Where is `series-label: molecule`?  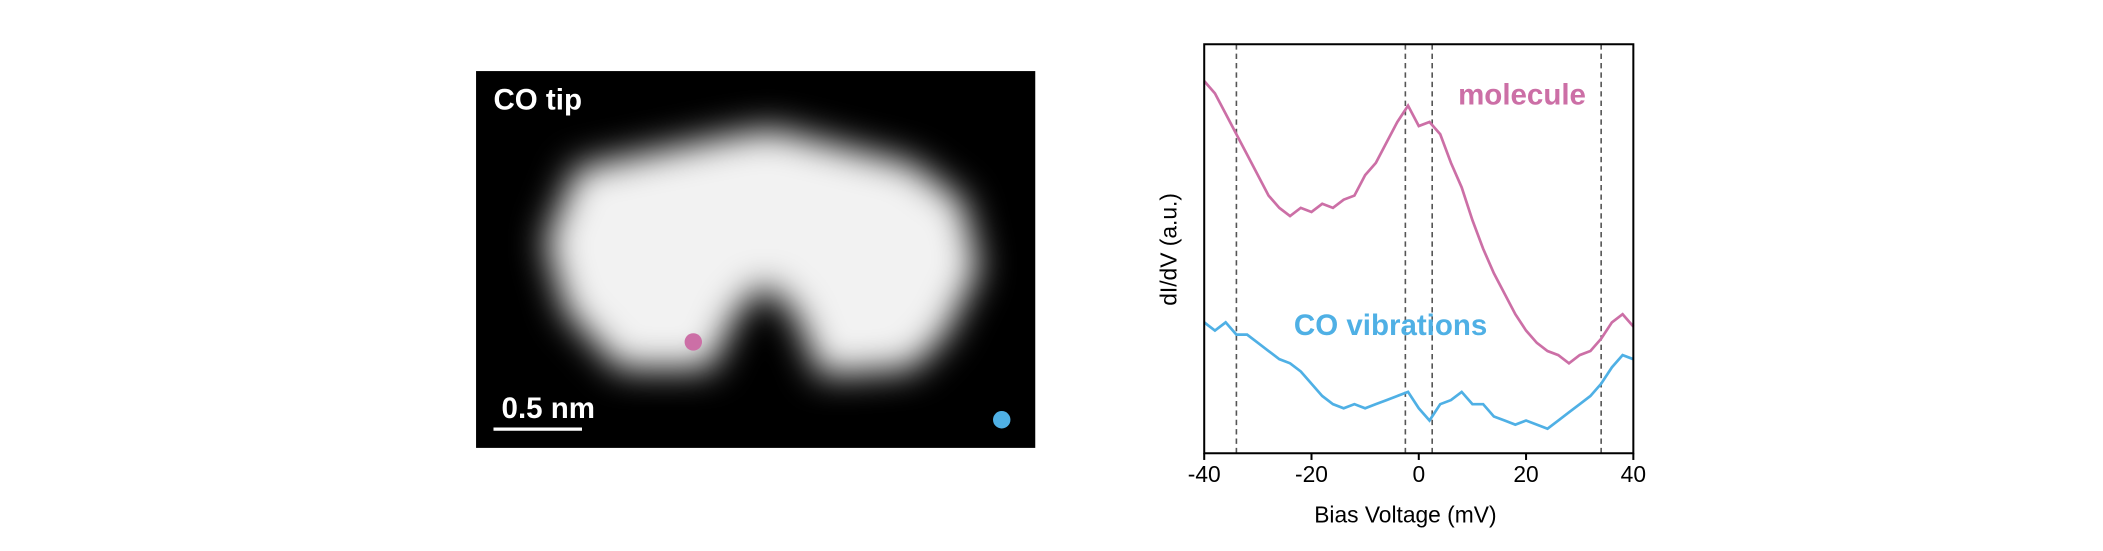 series-label: molecule is located at coordinates (1522, 94).